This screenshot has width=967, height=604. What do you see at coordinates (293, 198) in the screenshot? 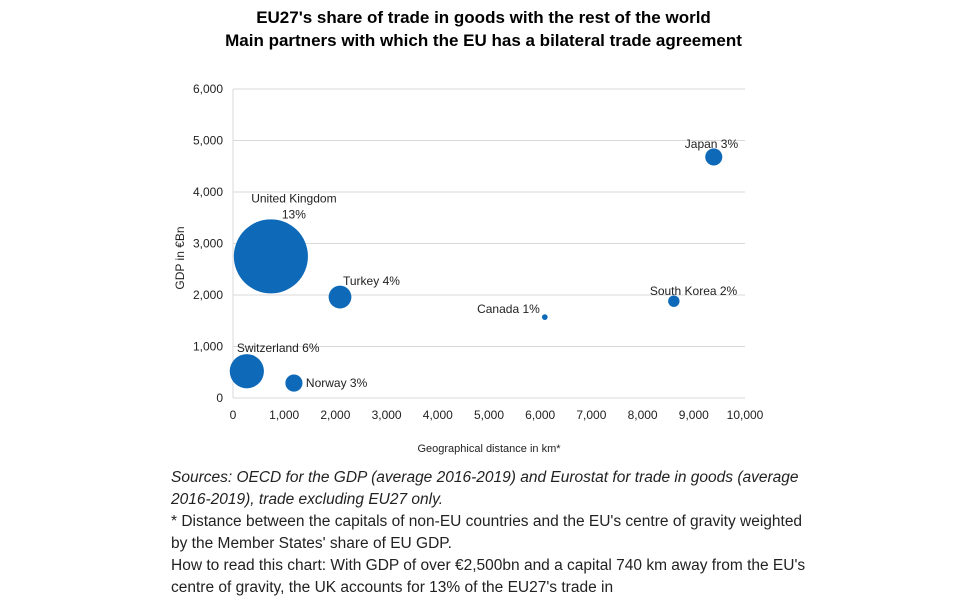
I see `bubble-label: United Kingdom` at bounding box center [293, 198].